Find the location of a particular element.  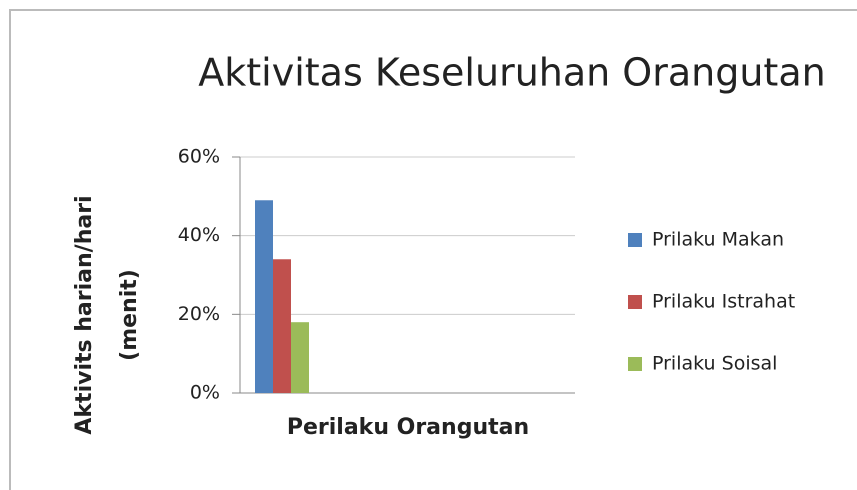

legend-label: Prilaku Soisal is located at coordinates (714, 364).